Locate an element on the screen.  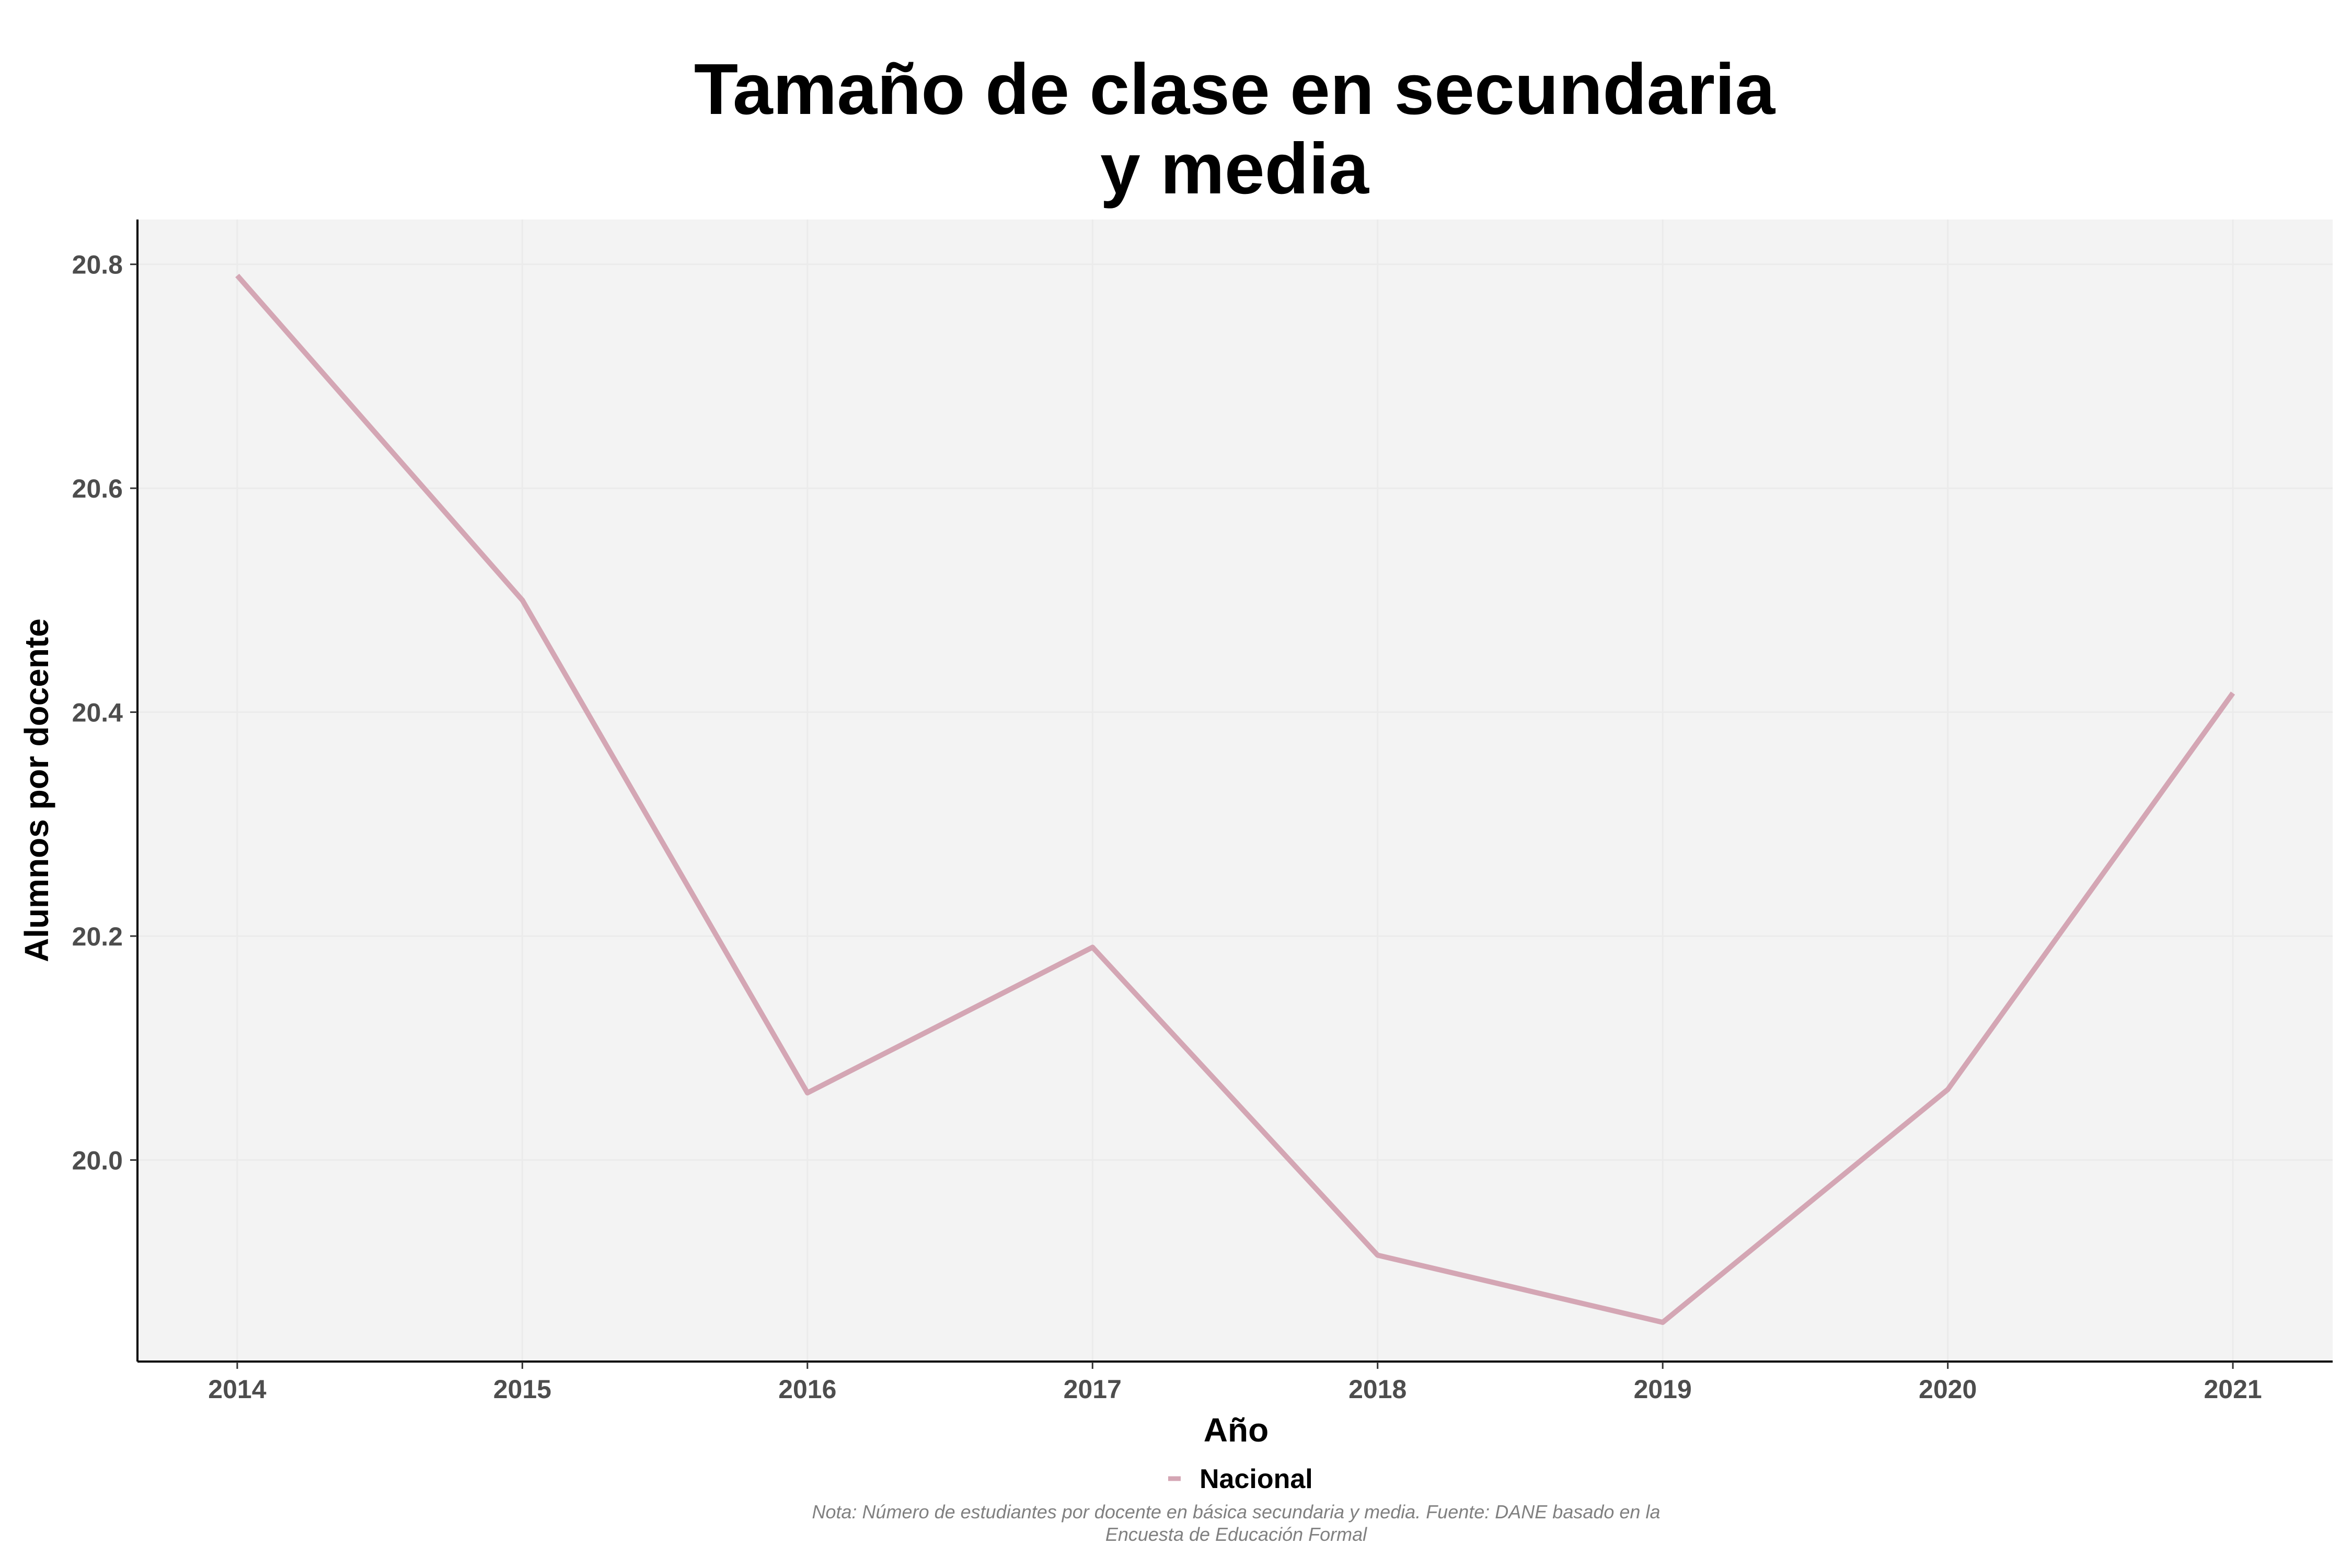
x-tick-label: 2014 is located at coordinates (237, 1389).